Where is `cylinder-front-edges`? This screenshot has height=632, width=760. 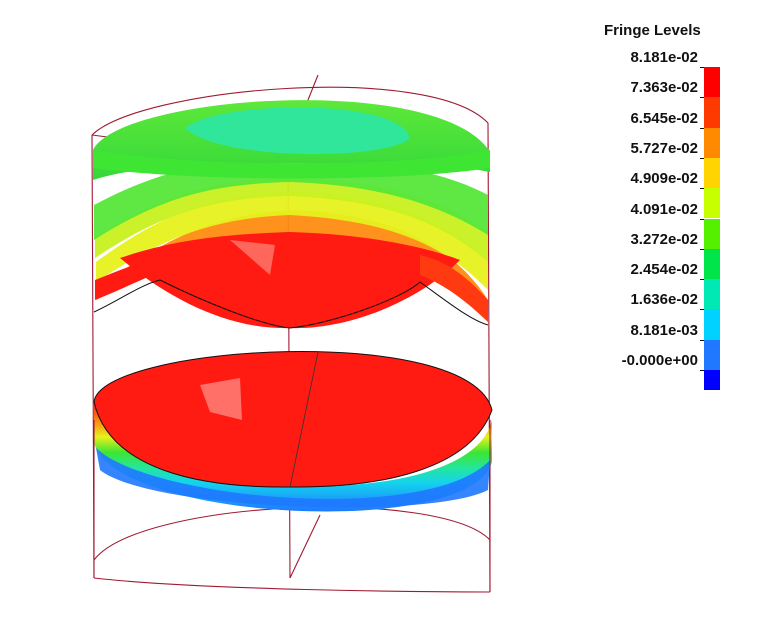
cylinder-front-edges is located at coordinates (292, 506).